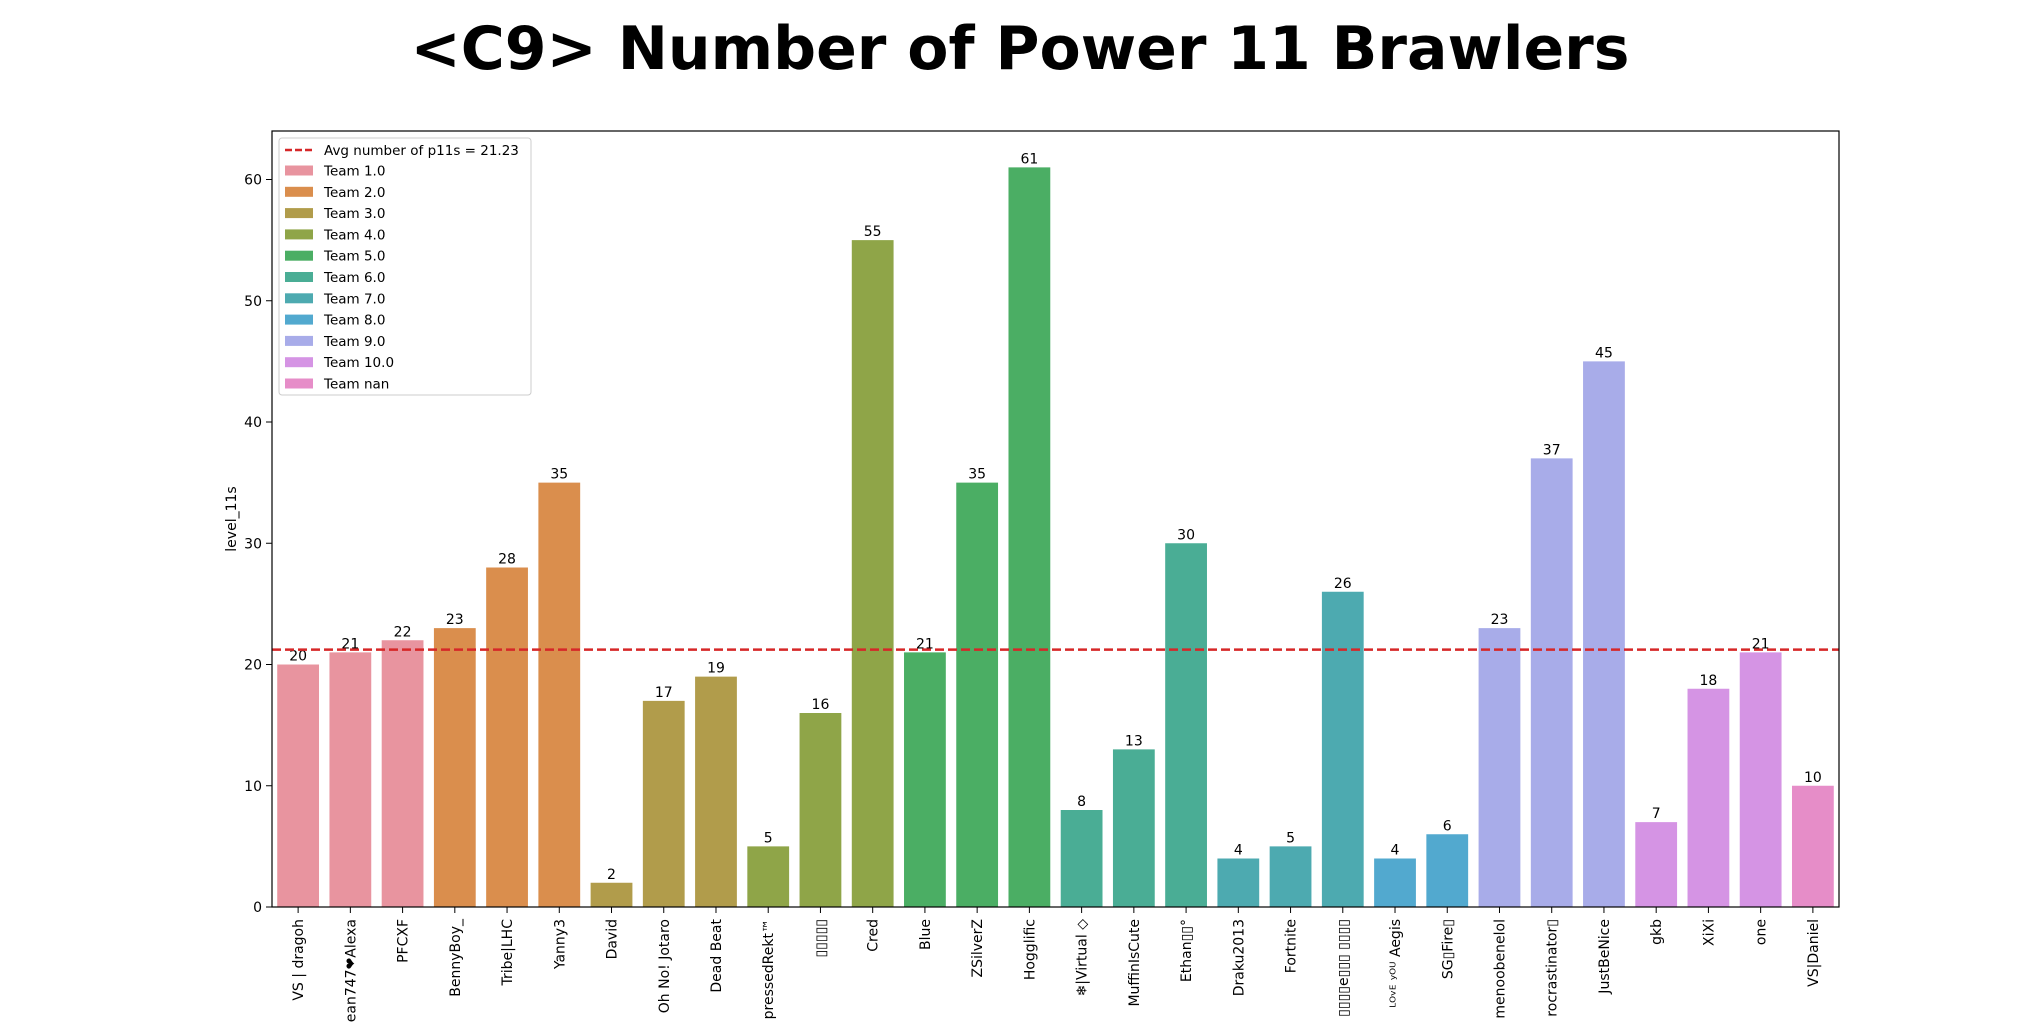 This screenshot has height=1030, width=2040. What do you see at coordinates (611, 875) in the screenshot?
I see `bar-value-label: 2` at bounding box center [611, 875].